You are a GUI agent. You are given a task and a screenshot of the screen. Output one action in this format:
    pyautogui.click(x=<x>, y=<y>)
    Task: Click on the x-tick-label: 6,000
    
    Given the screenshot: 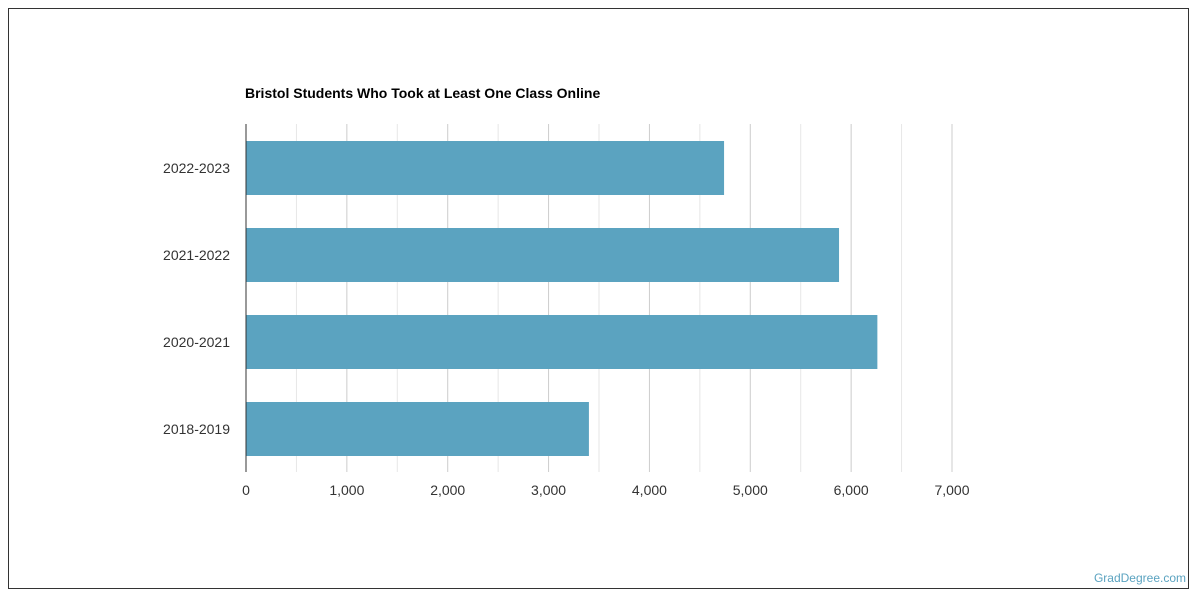 What is the action you would take?
    pyautogui.click(x=851, y=490)
    